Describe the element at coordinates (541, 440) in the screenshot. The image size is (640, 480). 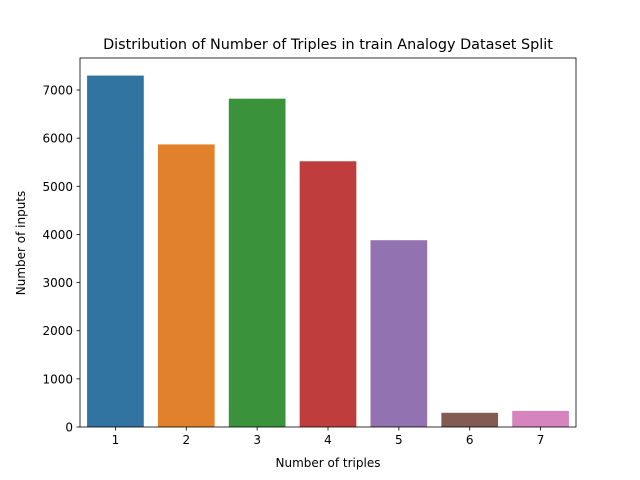
I see `x-tick-label: 7` at that location.